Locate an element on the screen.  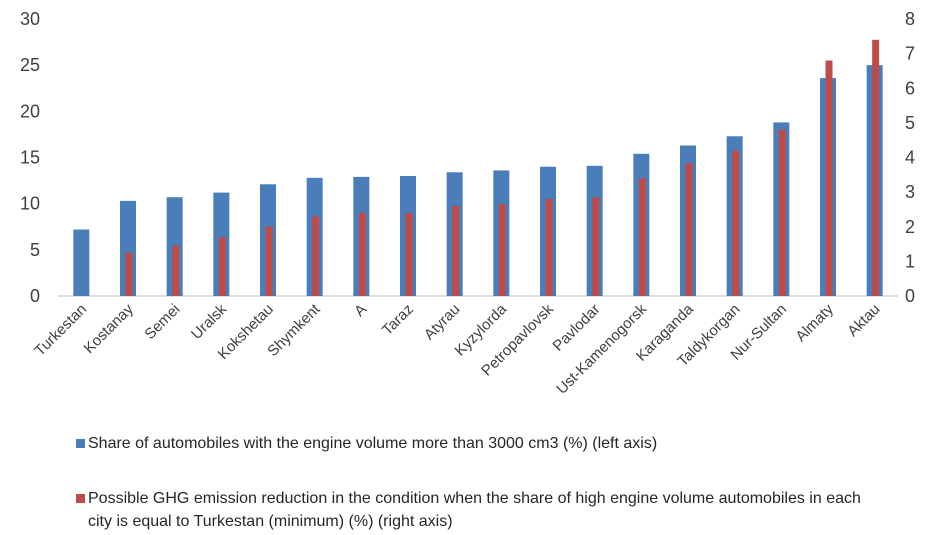
category-label: Taraz is located at coordinates (398, 320).